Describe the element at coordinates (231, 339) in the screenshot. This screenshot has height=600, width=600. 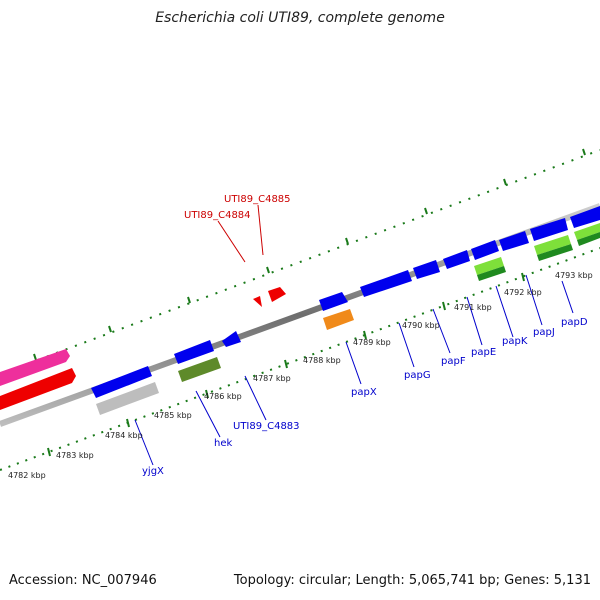
I see `cds-c4883` at that location.